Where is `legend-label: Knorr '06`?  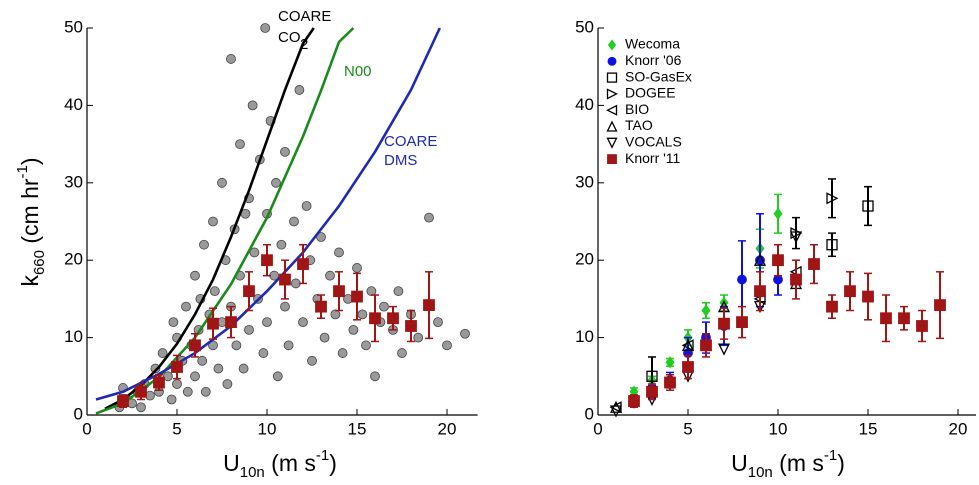 legend-label: Knorr '06 is located at coordinates (653, 60).